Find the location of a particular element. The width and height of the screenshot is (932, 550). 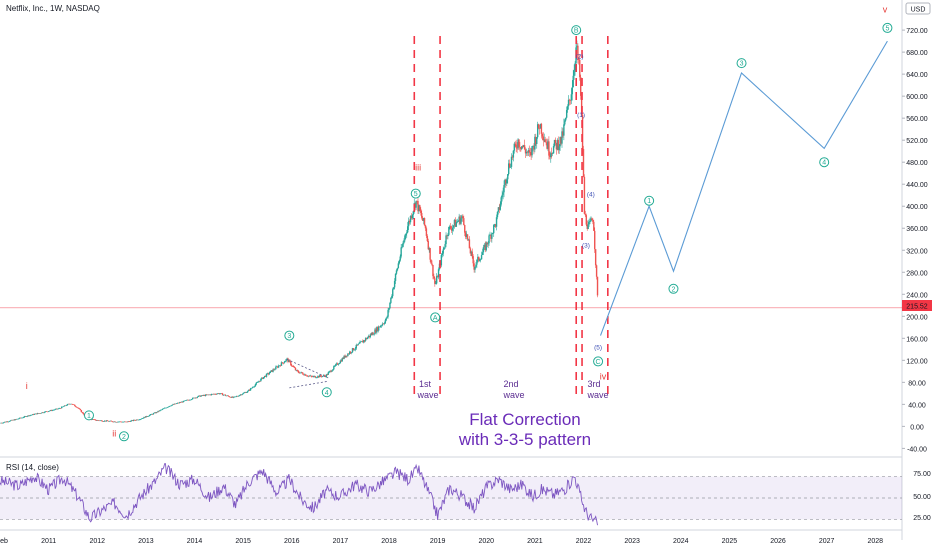

currency-badge: USD is located at coordinates (918, 8).